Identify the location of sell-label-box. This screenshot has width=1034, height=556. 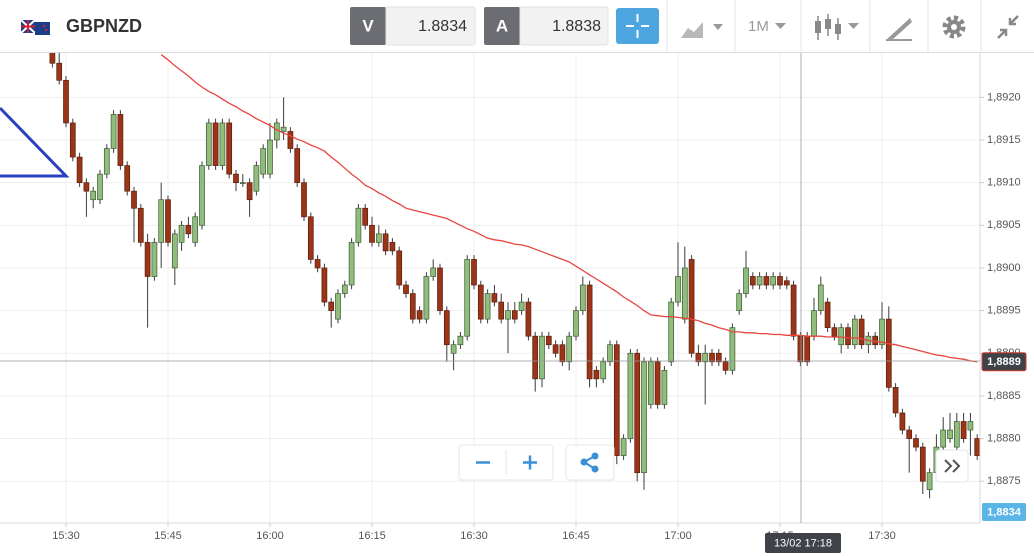
(368, 26).